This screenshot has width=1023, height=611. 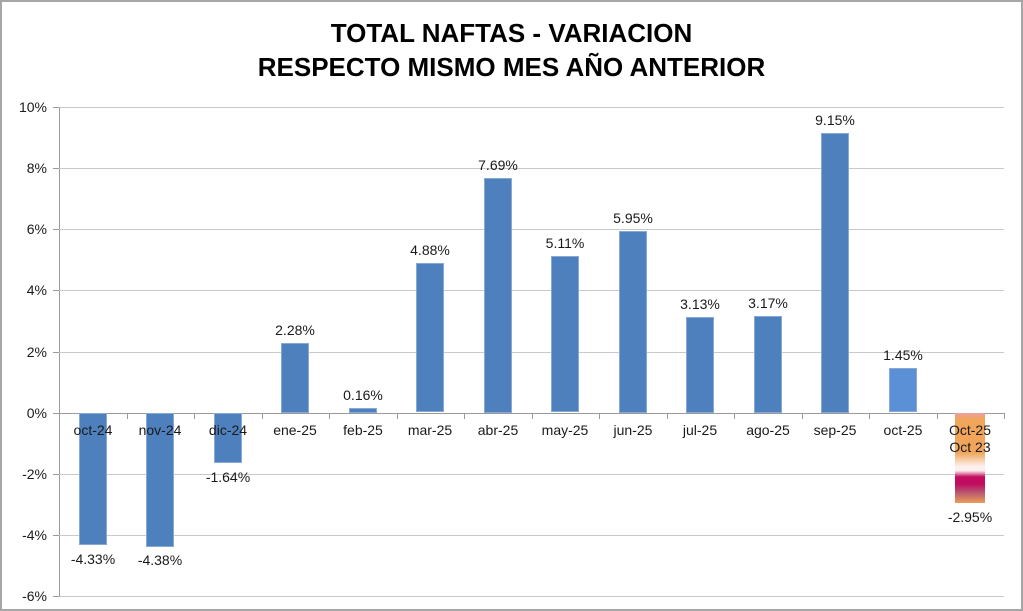 What do you see at coordinates (498, 430) in the screenshot?
I see `x-axis-label-abr-25: abr-25` at bounding box center [498, 430].